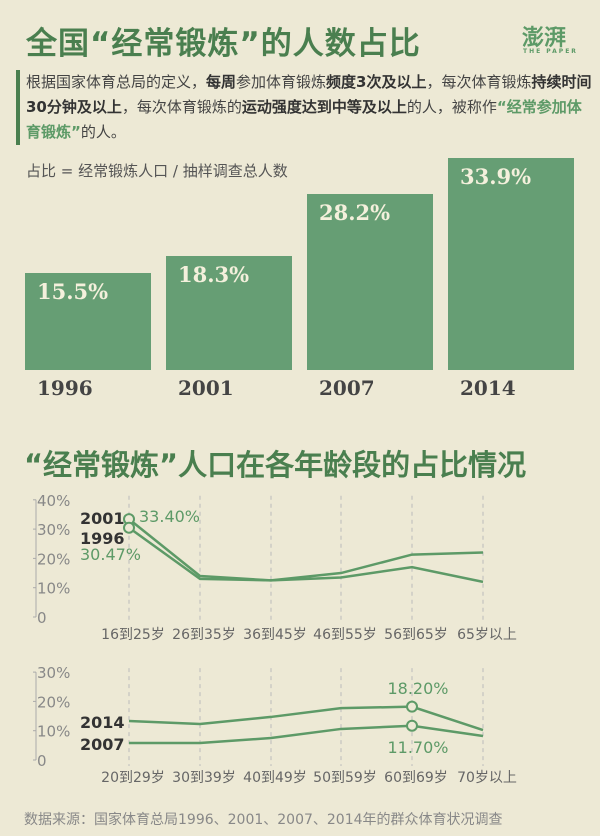 The image size is (600, 836). What do you see at coordinates (416, 635) in the screenshot?
I see `x-tick-label: 56到65岁` at bounding box center [416, 635].